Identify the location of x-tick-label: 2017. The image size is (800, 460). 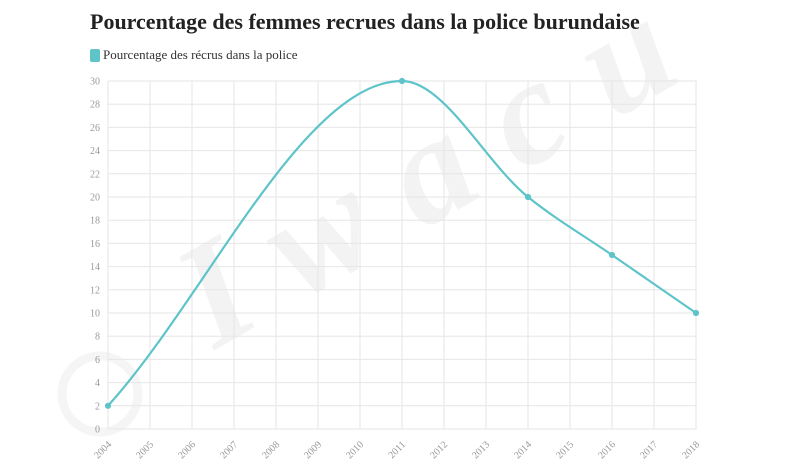
(649, 449).